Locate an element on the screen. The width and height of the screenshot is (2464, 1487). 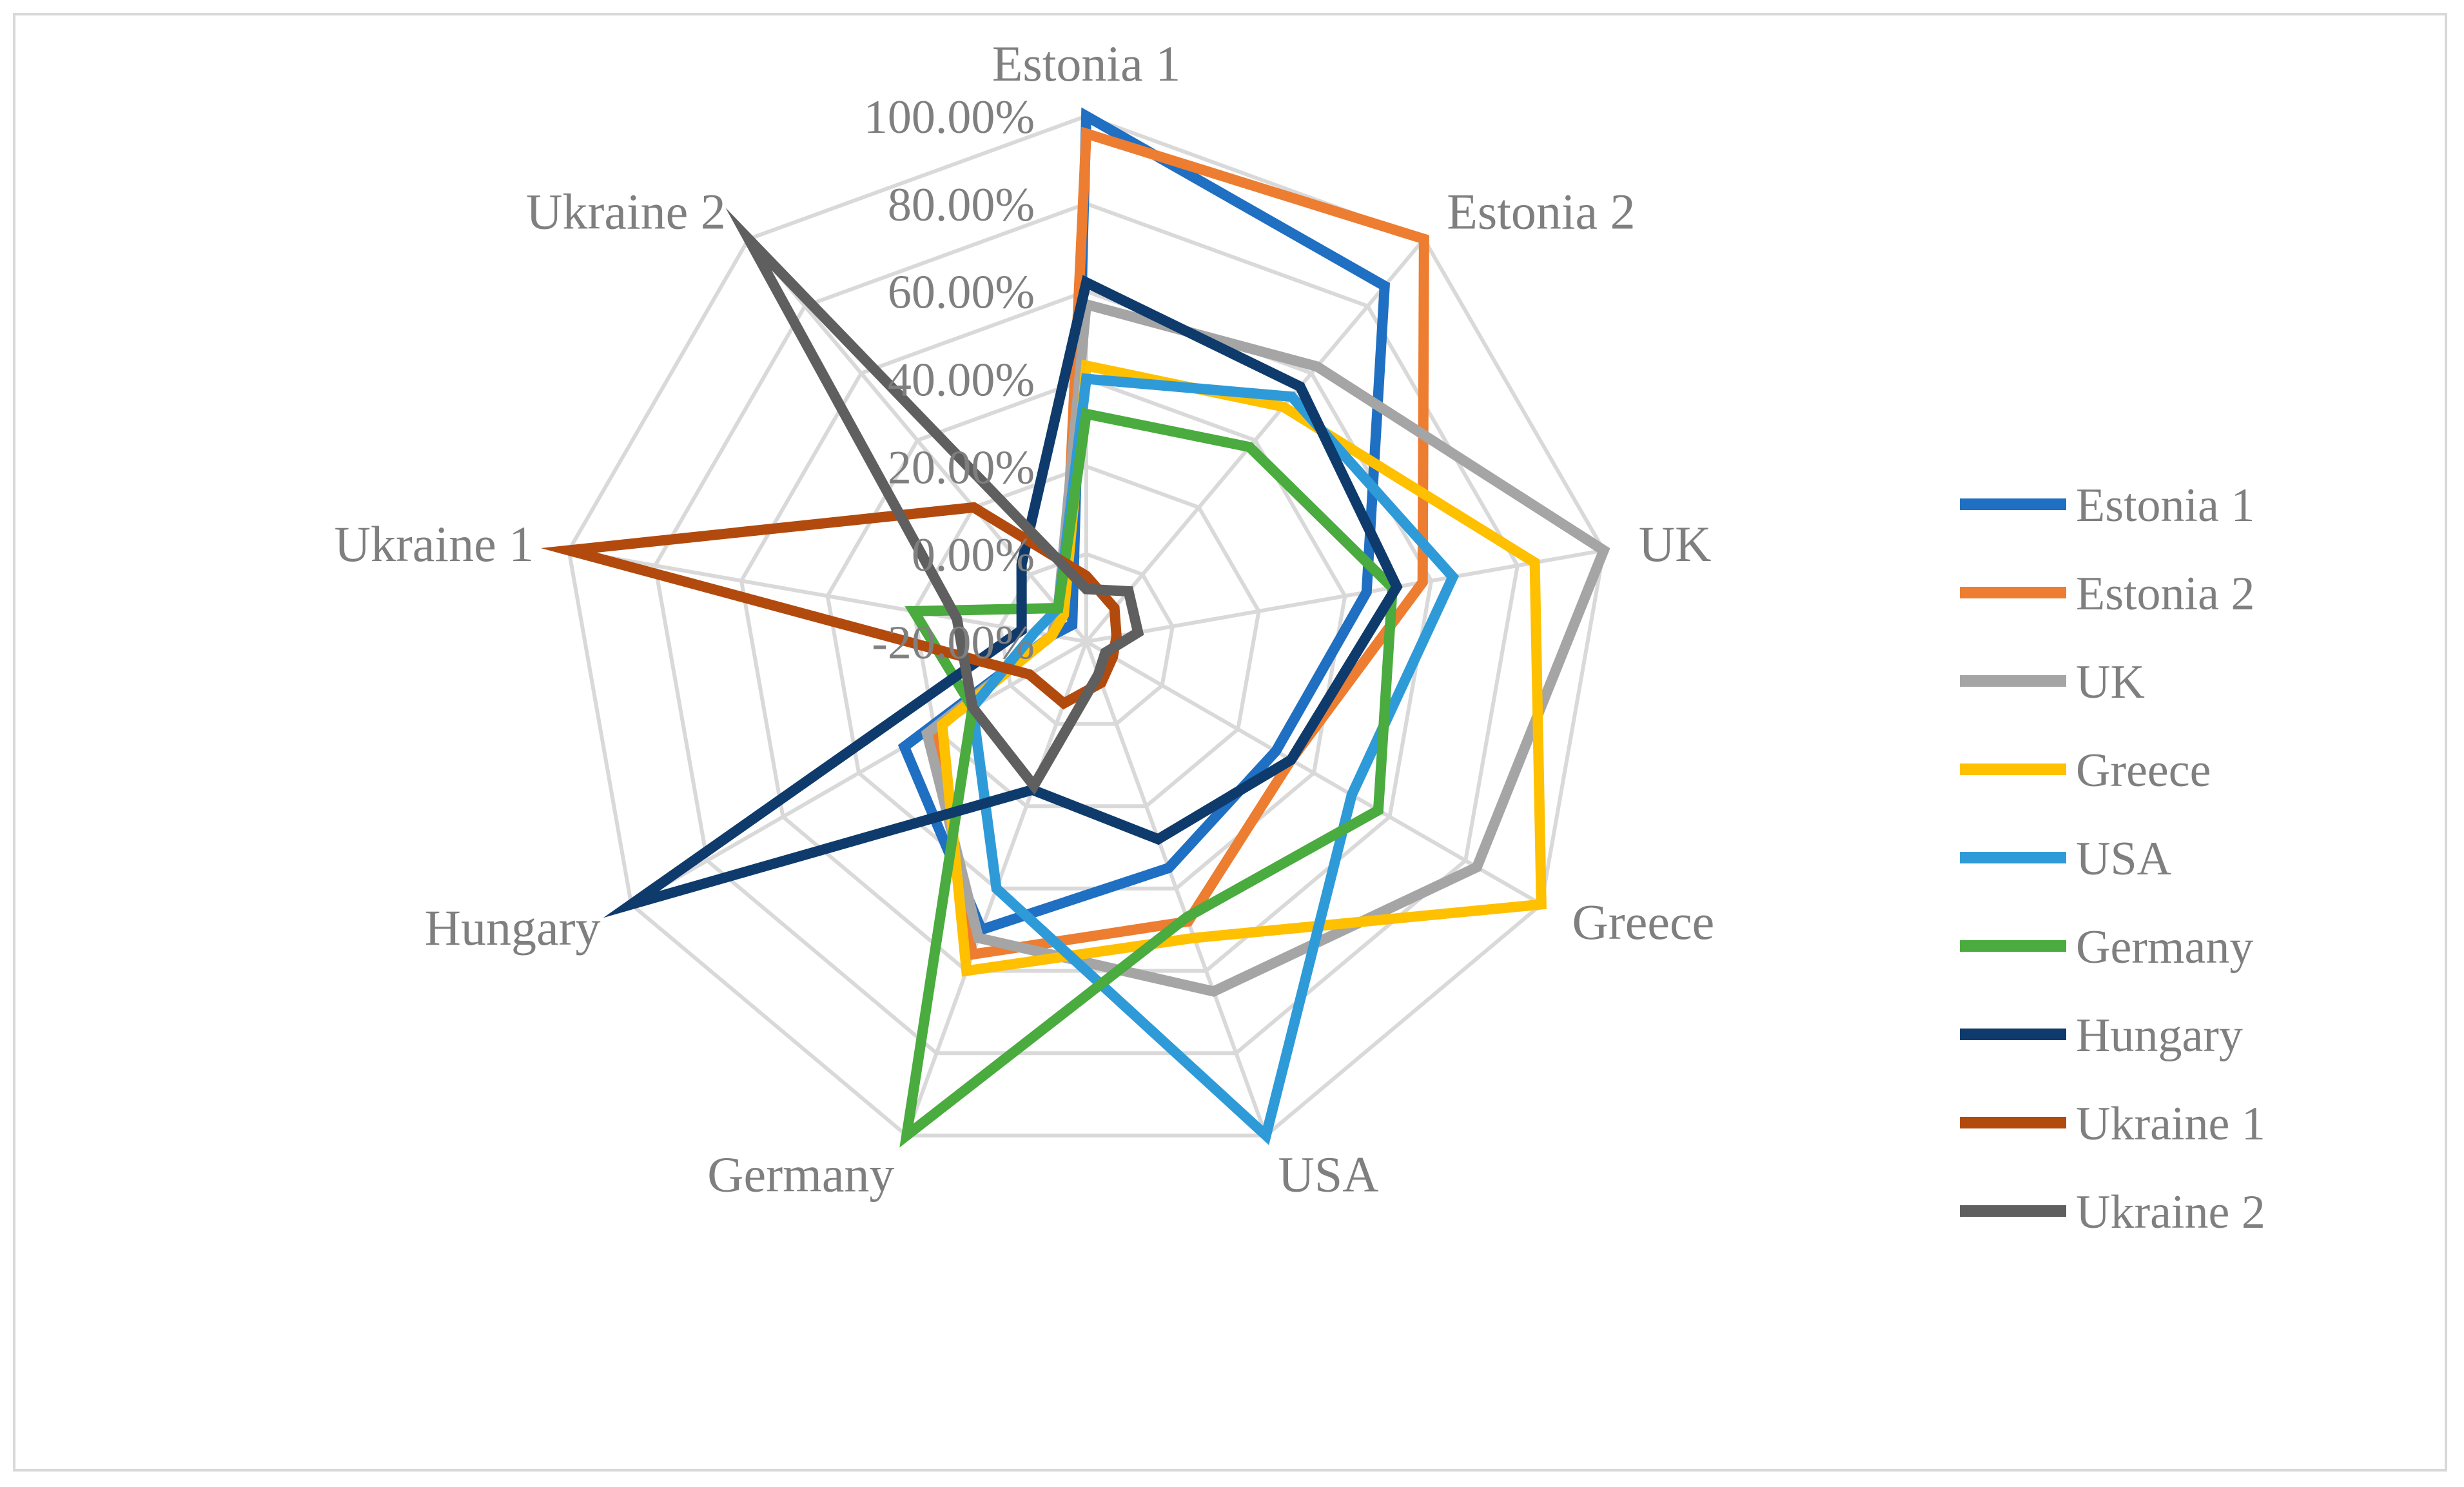
axis-label-ukraine-1: Ukraine 1 is located at coordinates (434, 544).